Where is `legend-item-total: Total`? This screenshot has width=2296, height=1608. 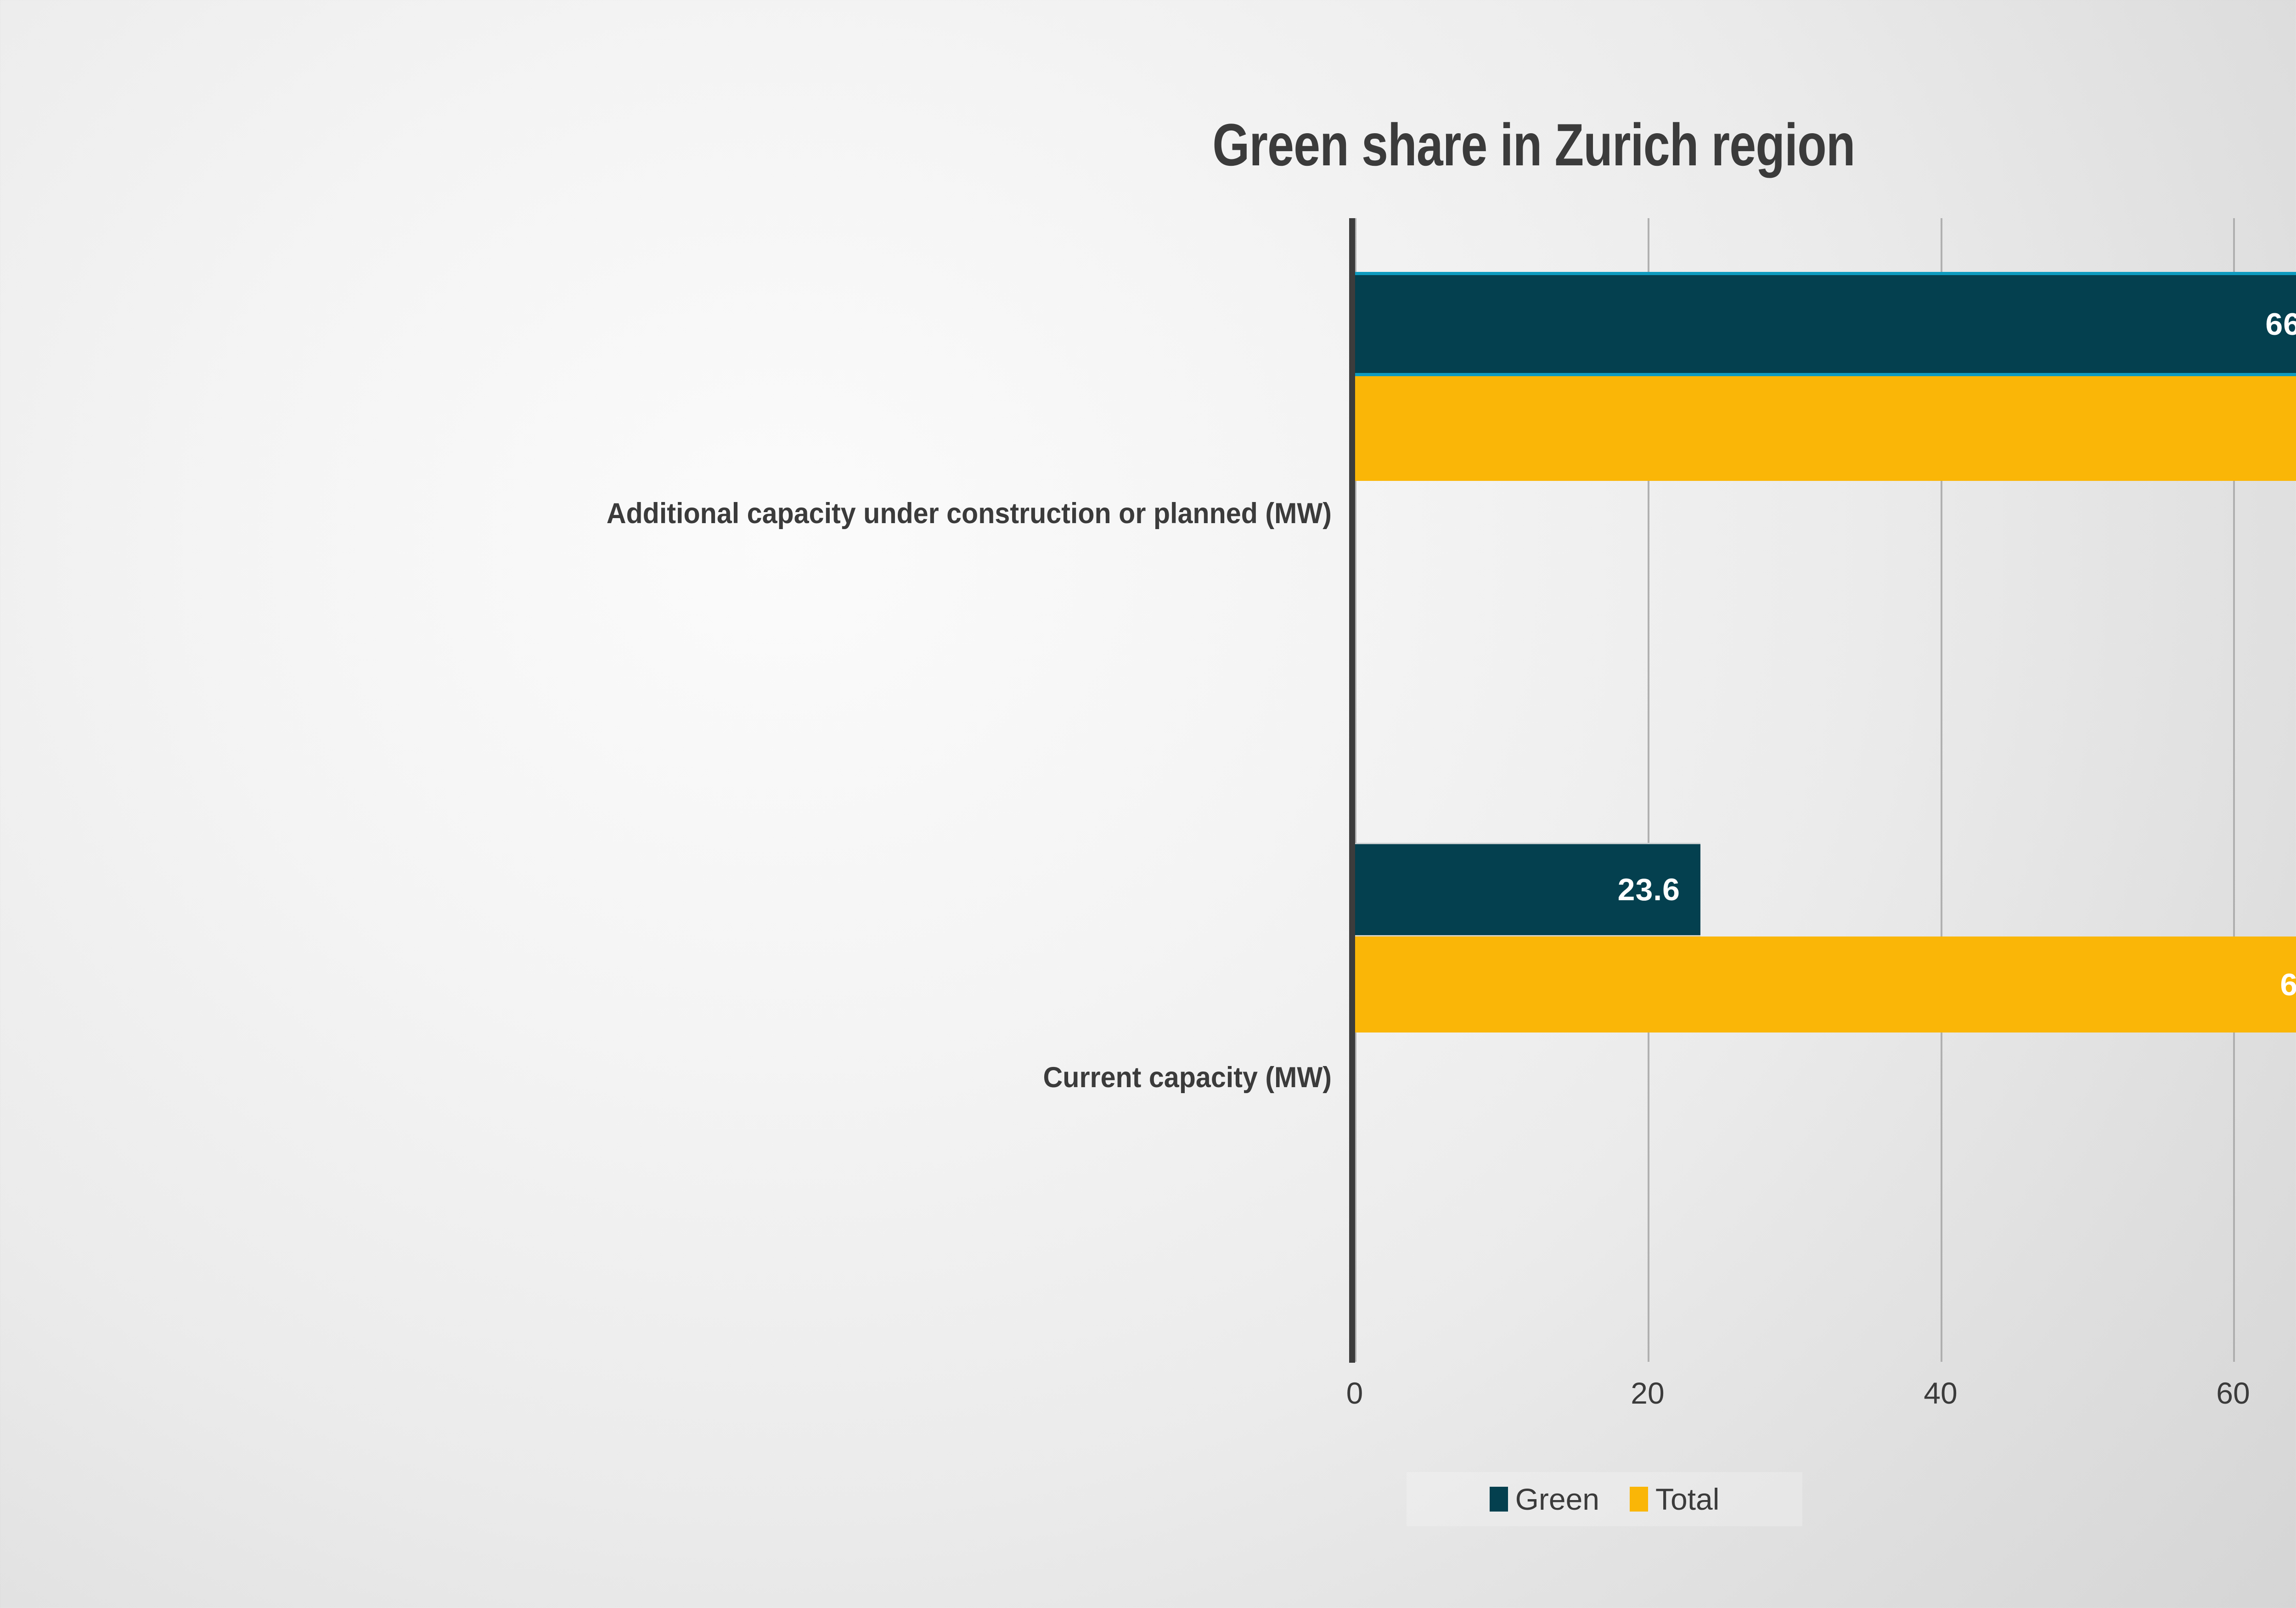
legend-item-total: Total is located at coordinates (1675, 1499).